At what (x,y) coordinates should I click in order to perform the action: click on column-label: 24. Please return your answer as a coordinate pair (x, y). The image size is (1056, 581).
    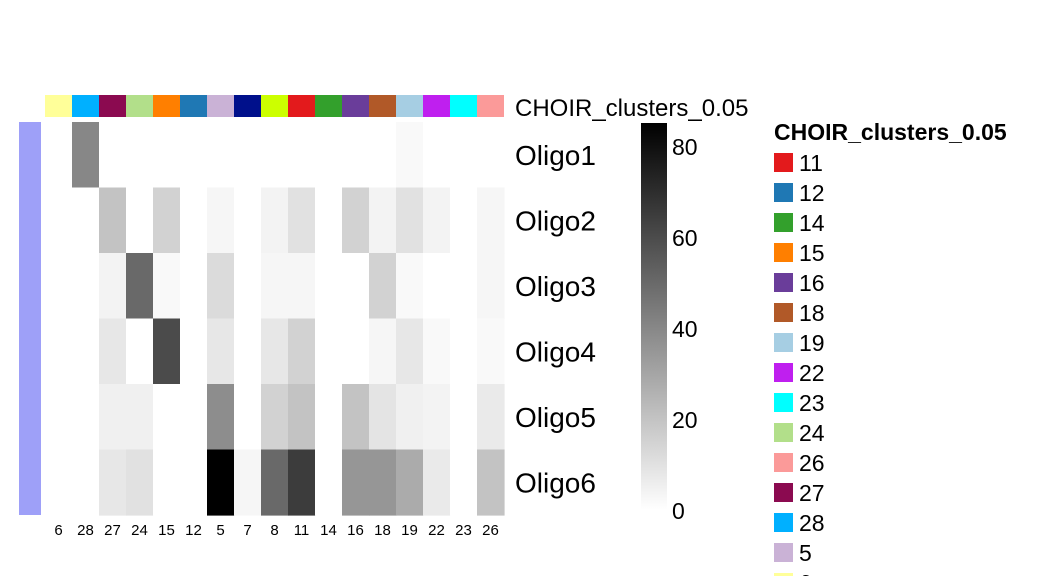
    Looking at the image, I should click on (139, 530).